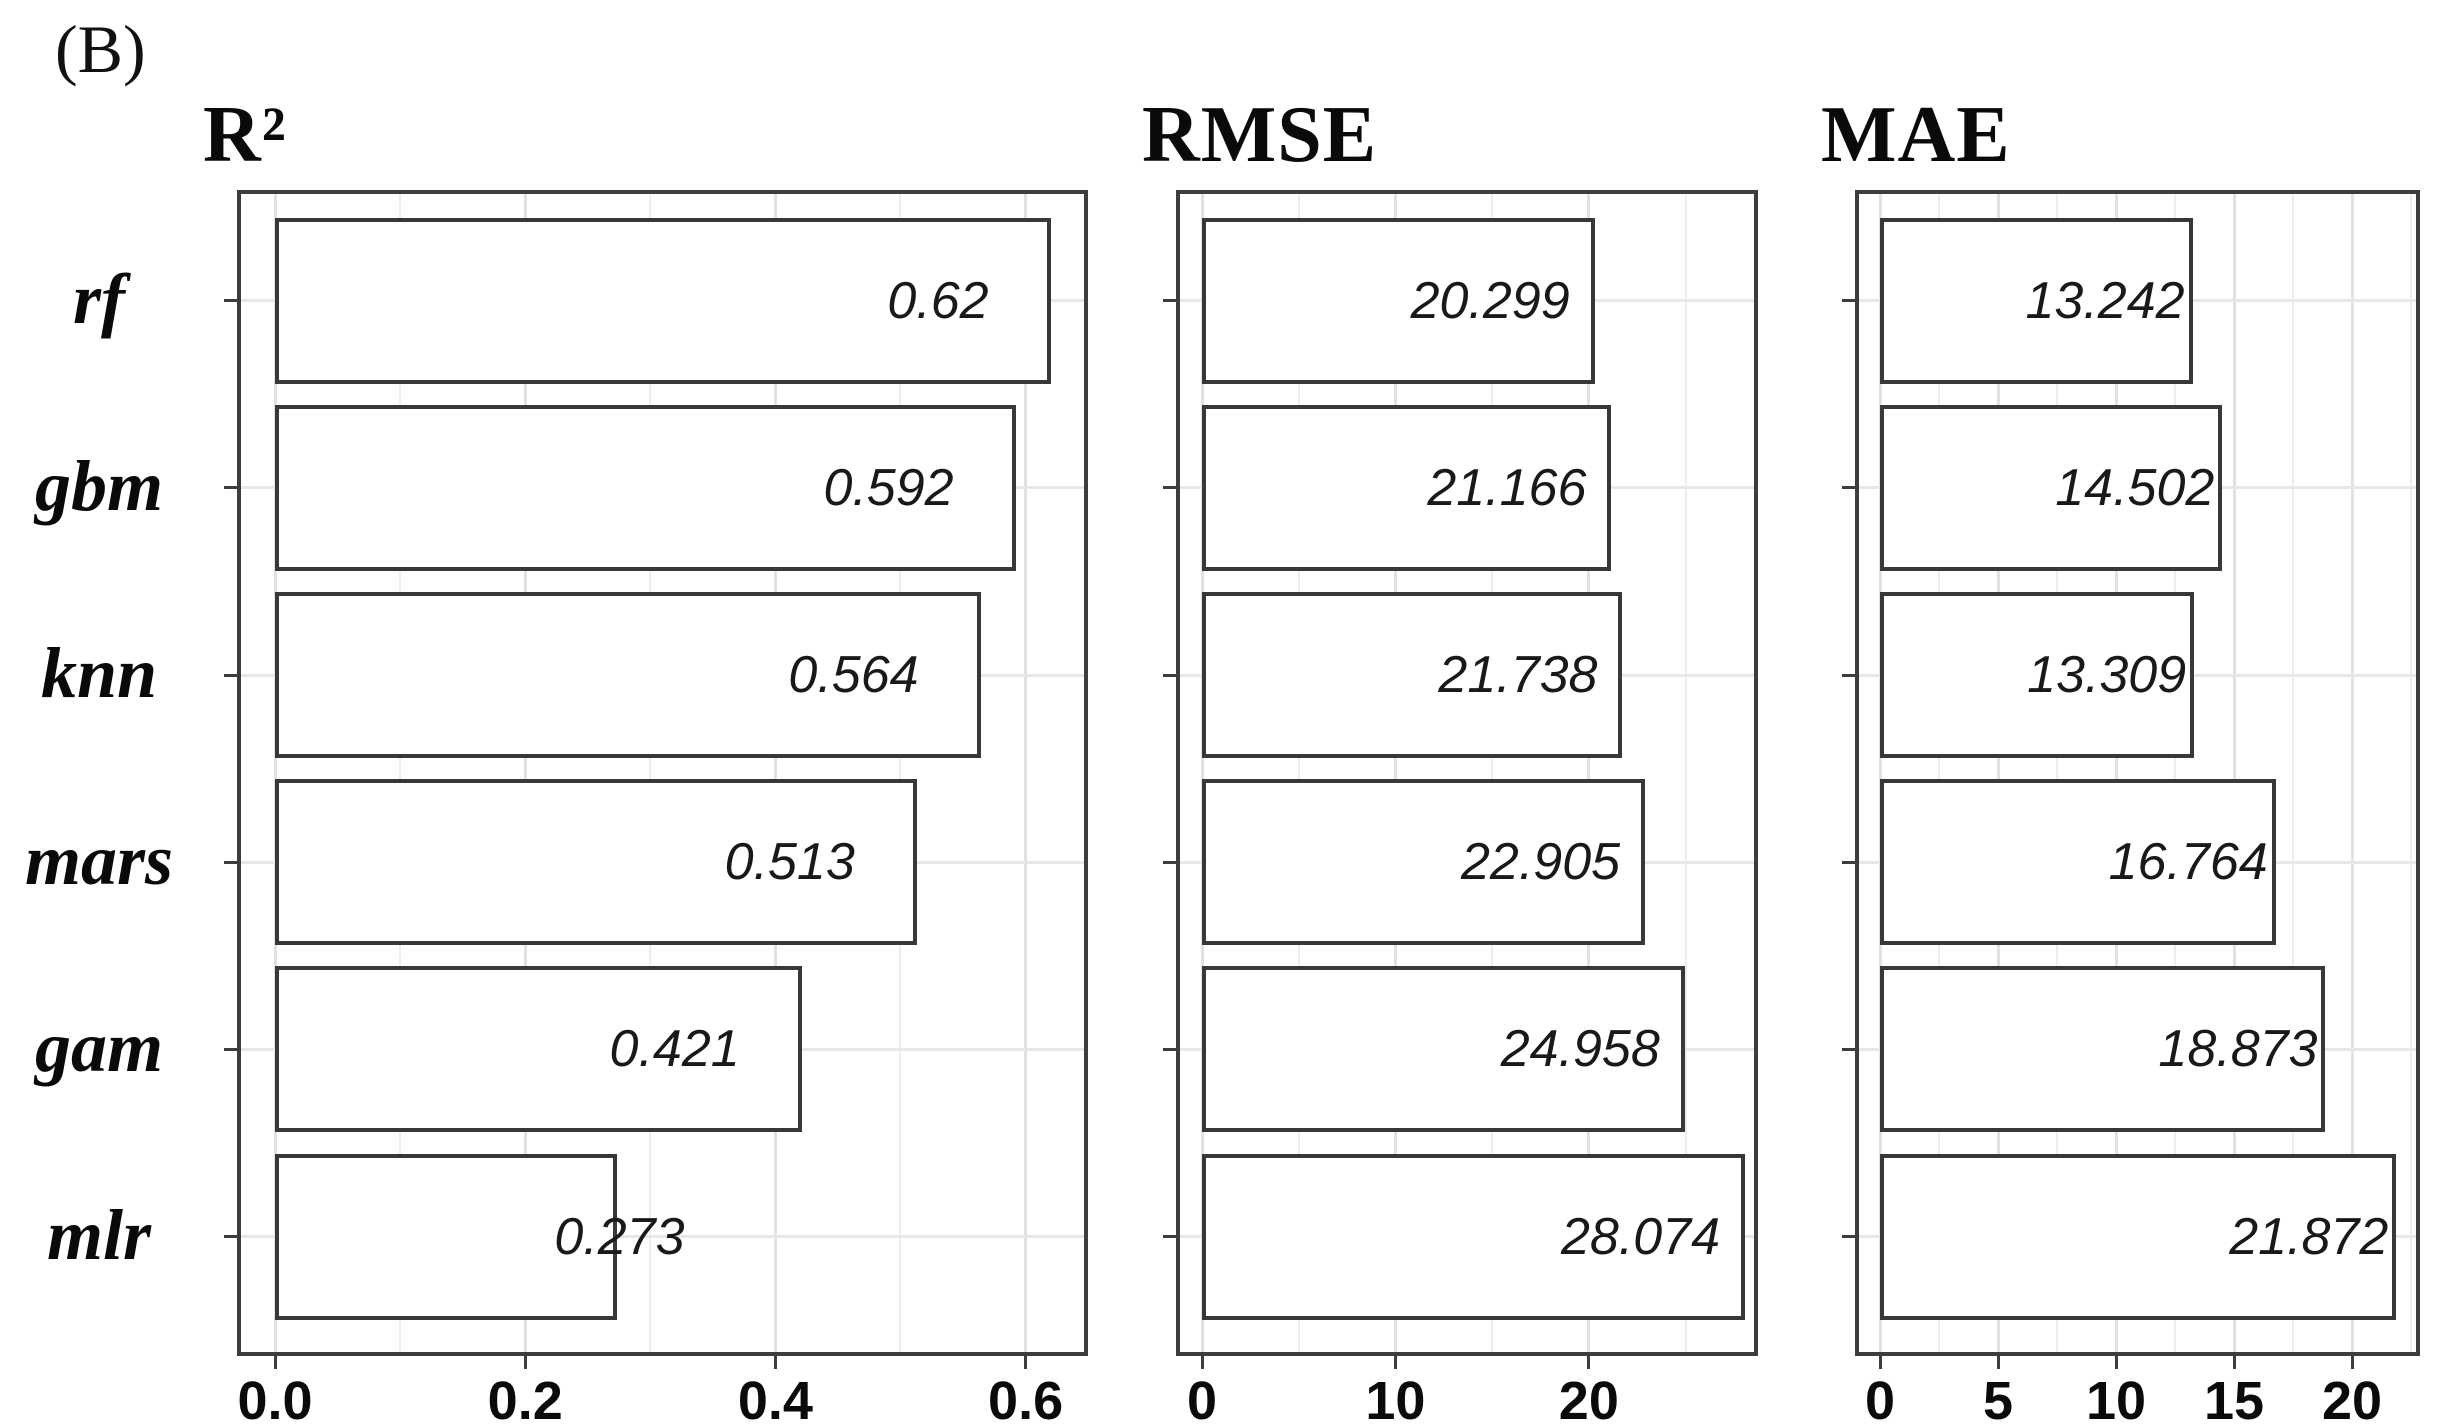  What do you see at coordinates (1540, 862) in the screenshot?
I see `bar-value-label: 22.905` at bounding box center [1540, 862].